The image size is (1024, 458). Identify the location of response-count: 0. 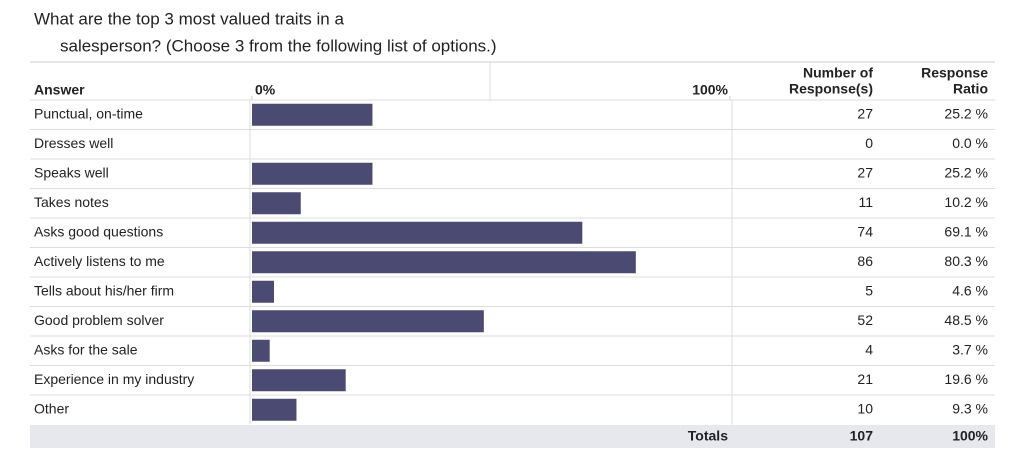
(869, 143).